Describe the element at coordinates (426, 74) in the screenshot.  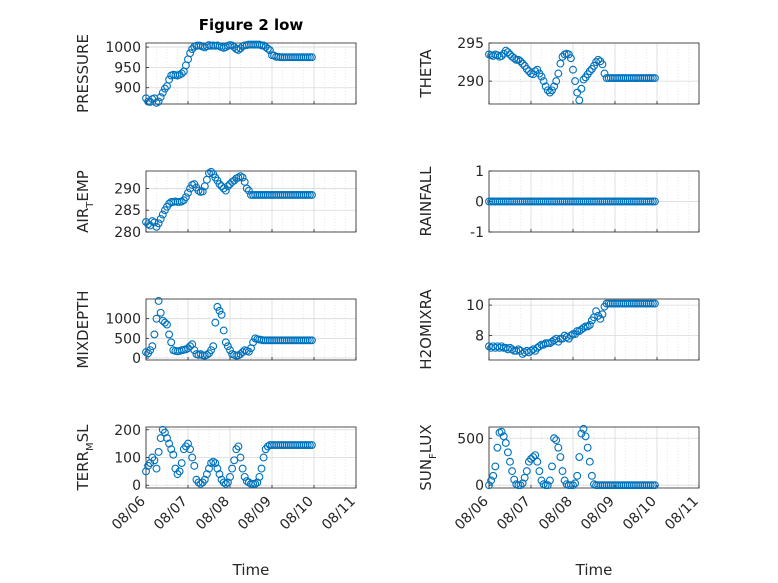
I see `y-axis-label-main: THETA` at that location.